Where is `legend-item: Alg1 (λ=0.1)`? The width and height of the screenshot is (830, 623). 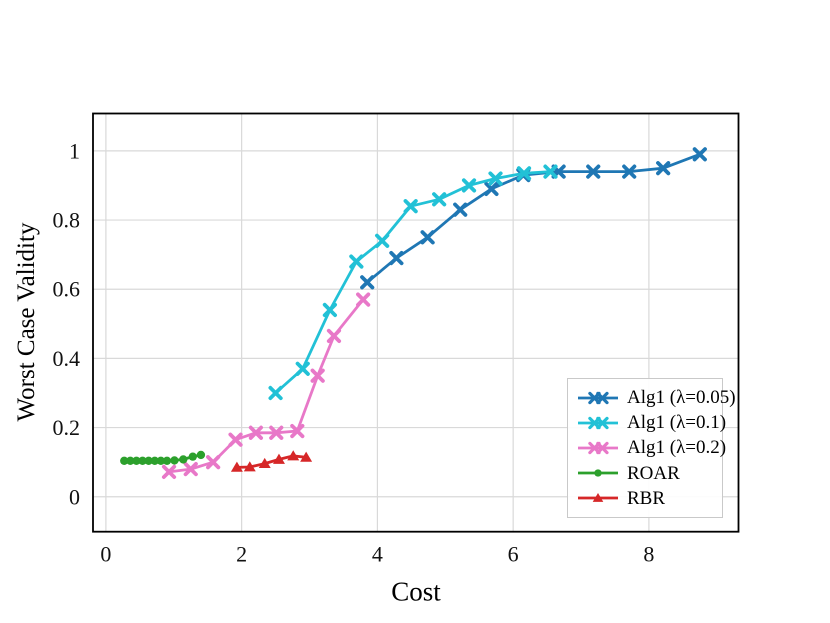 legend-item: Alg1 (λ=0.1) is located at coordinates (651, 422).